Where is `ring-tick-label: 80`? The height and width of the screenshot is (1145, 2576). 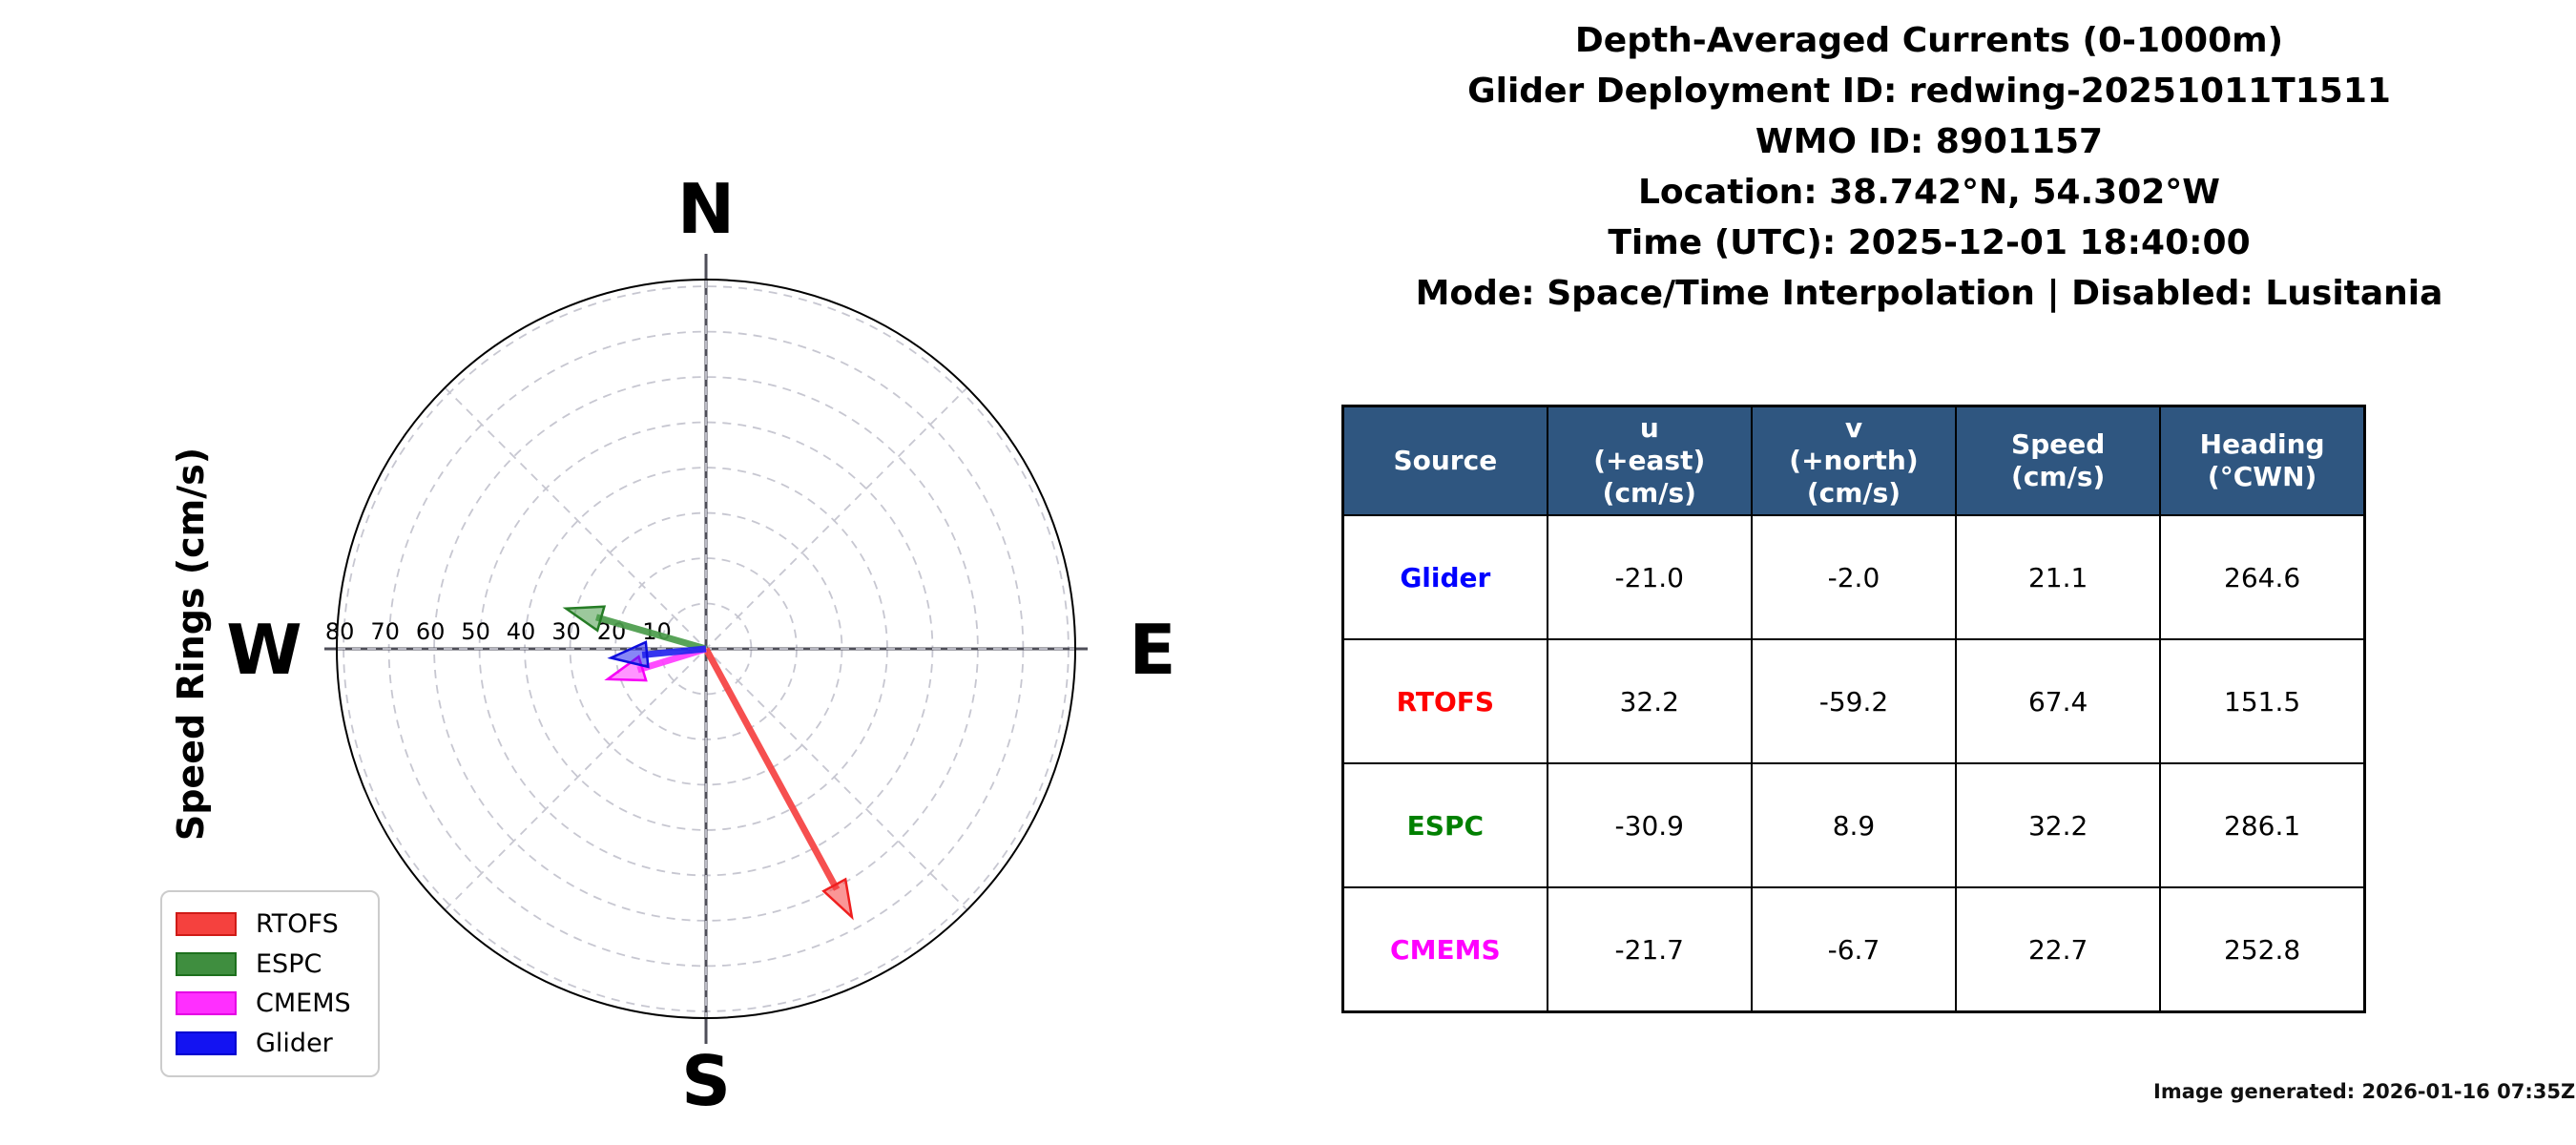
ring-tick-label: 80 is located at coordinates (340, 631).